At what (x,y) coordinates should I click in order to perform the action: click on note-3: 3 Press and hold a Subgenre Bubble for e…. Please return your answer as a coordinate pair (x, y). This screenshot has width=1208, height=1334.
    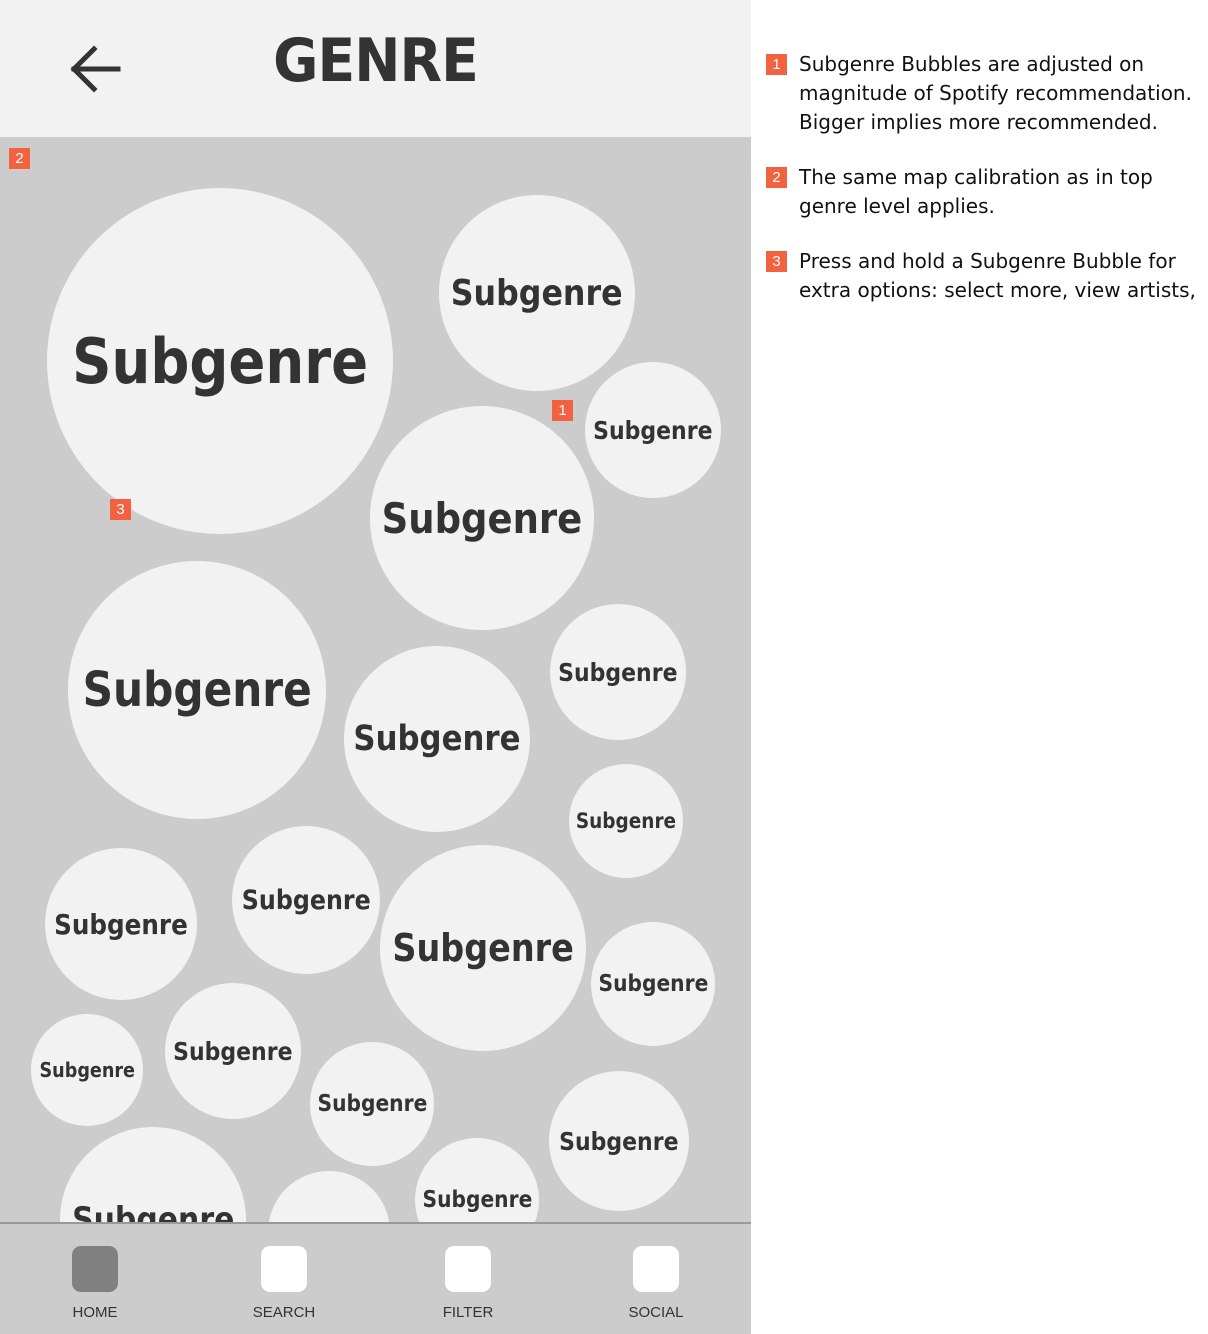
    Looking at the image, I should click on (981, 276).